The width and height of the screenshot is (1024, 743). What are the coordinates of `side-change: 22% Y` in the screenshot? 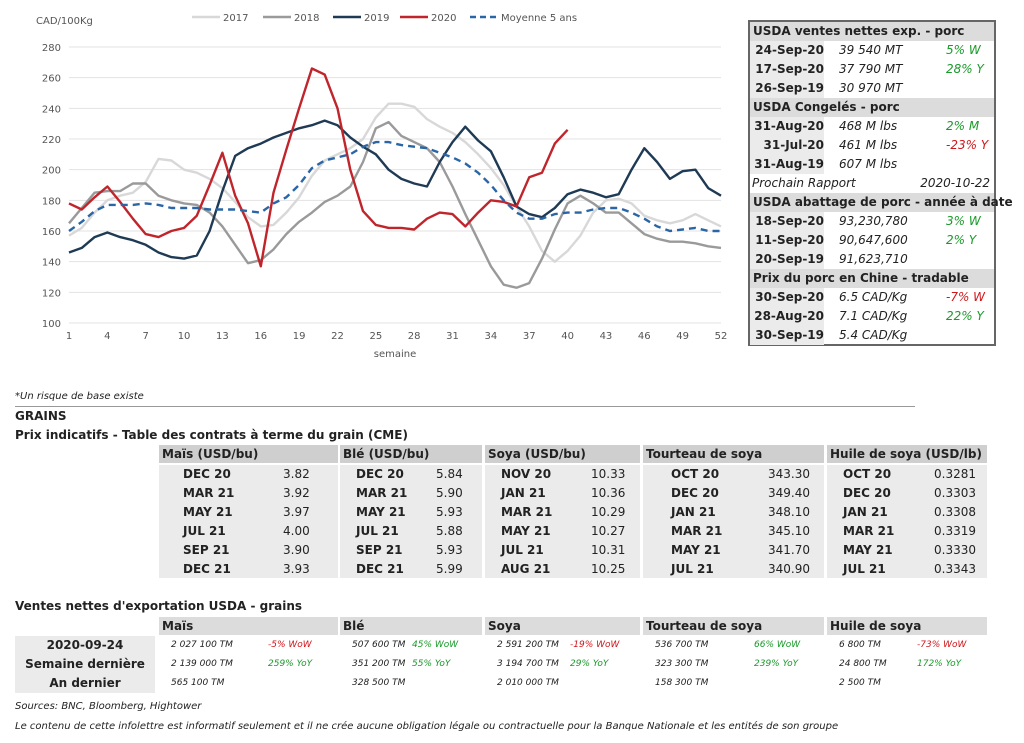 It's located at (965, 316).